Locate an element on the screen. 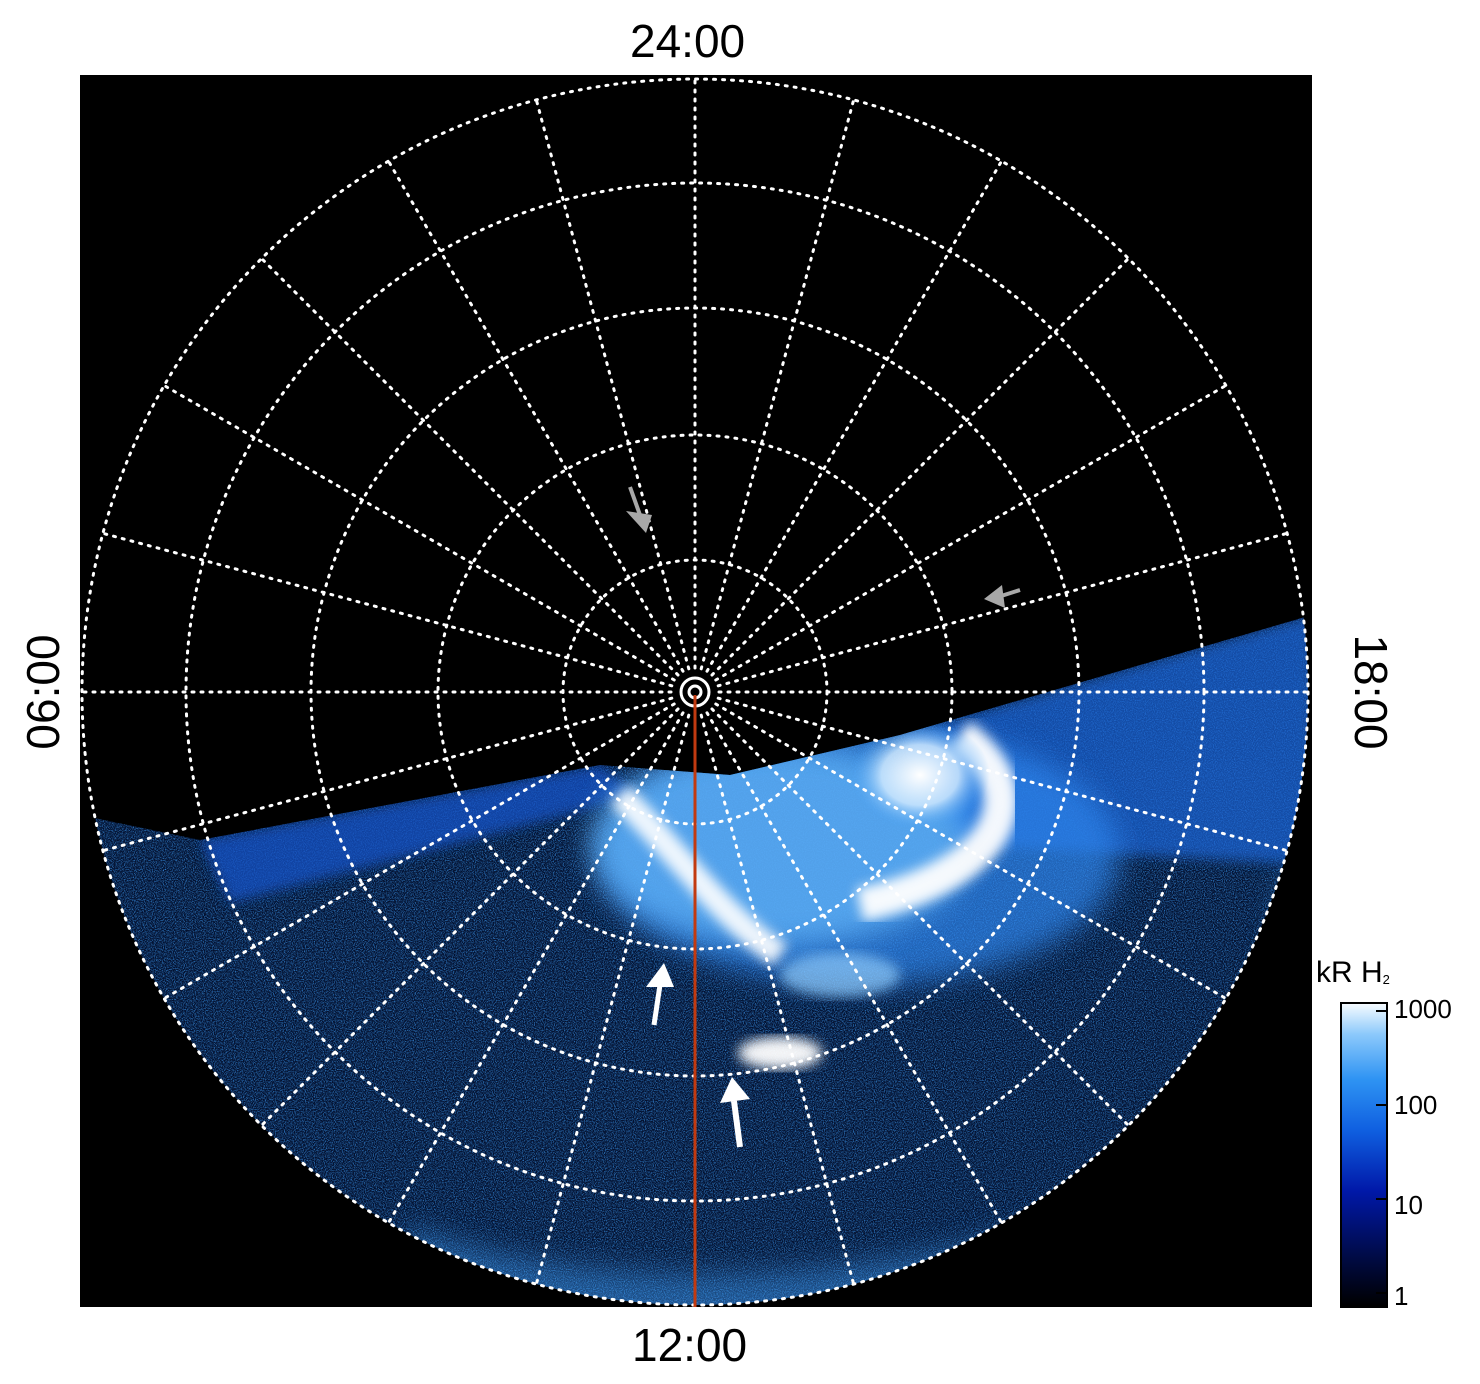 This screenshot has width=1480, height=1384. arrow-grey-right is located at coordinates (1002, 596).